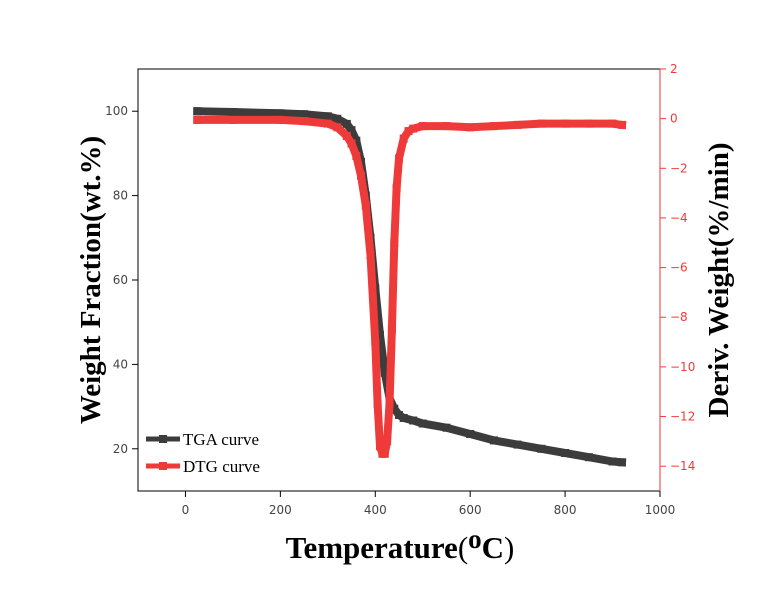 This screenshot has width=772, height=591. I want to click on x-axis-title-close: ), so click(509, 547).